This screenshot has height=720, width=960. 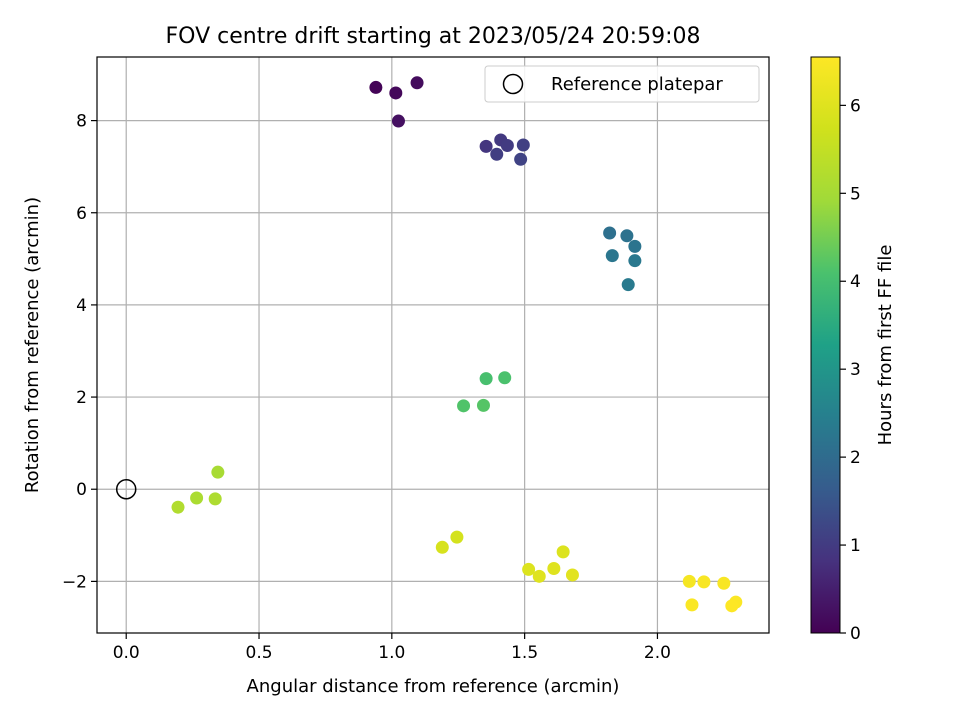 I want to click on x-tick-label: 0.5, so click(x=259, y=653).